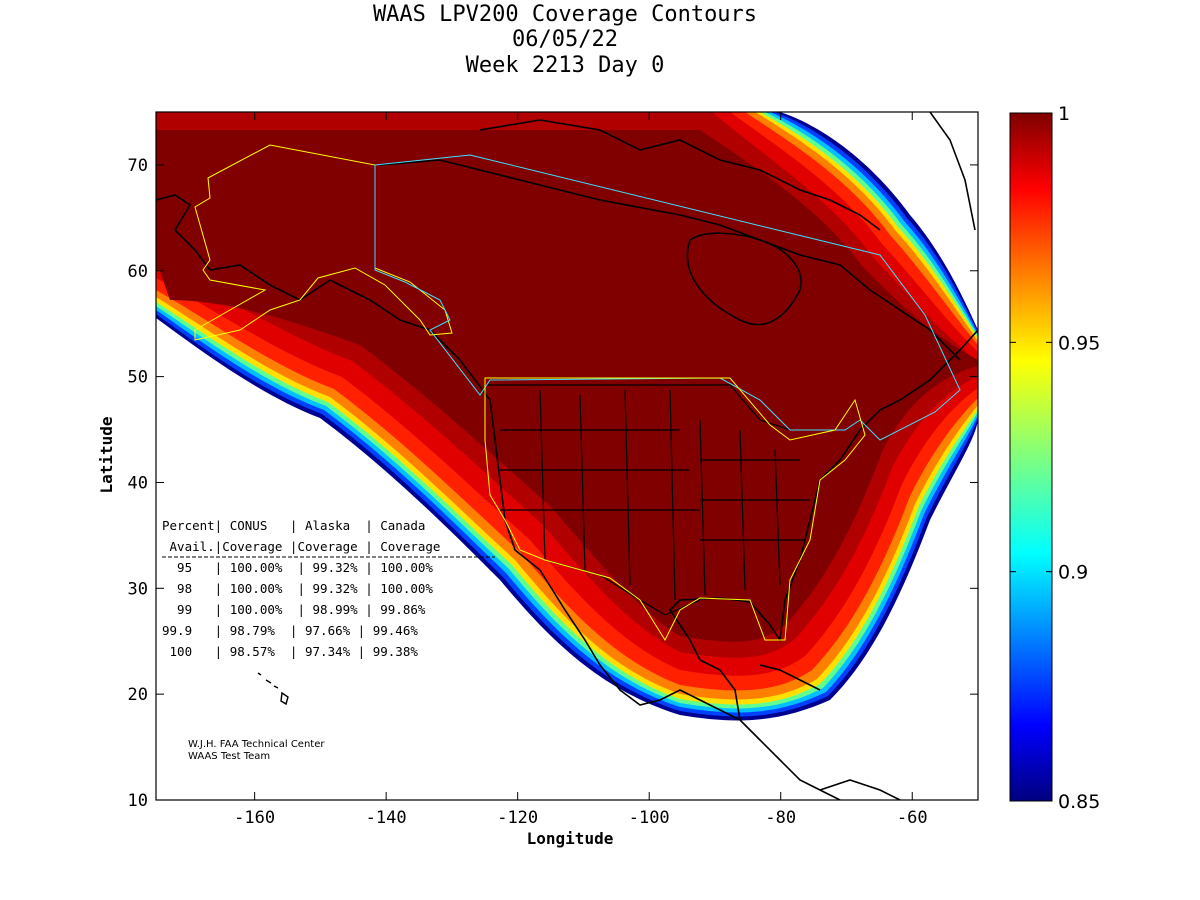  What do you see at coordinates (138, 801) in the screenshot?
I see `y-tick-label: 10` at bounding box center [138, 801].